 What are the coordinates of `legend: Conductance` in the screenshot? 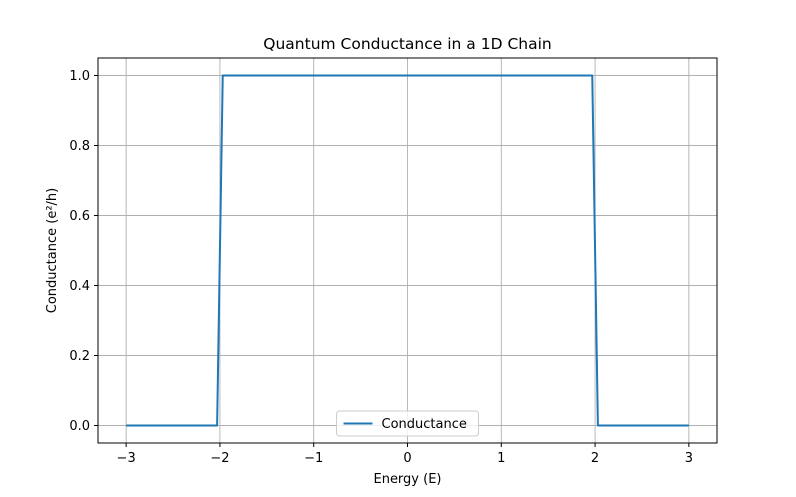 It's located at (407, 423).